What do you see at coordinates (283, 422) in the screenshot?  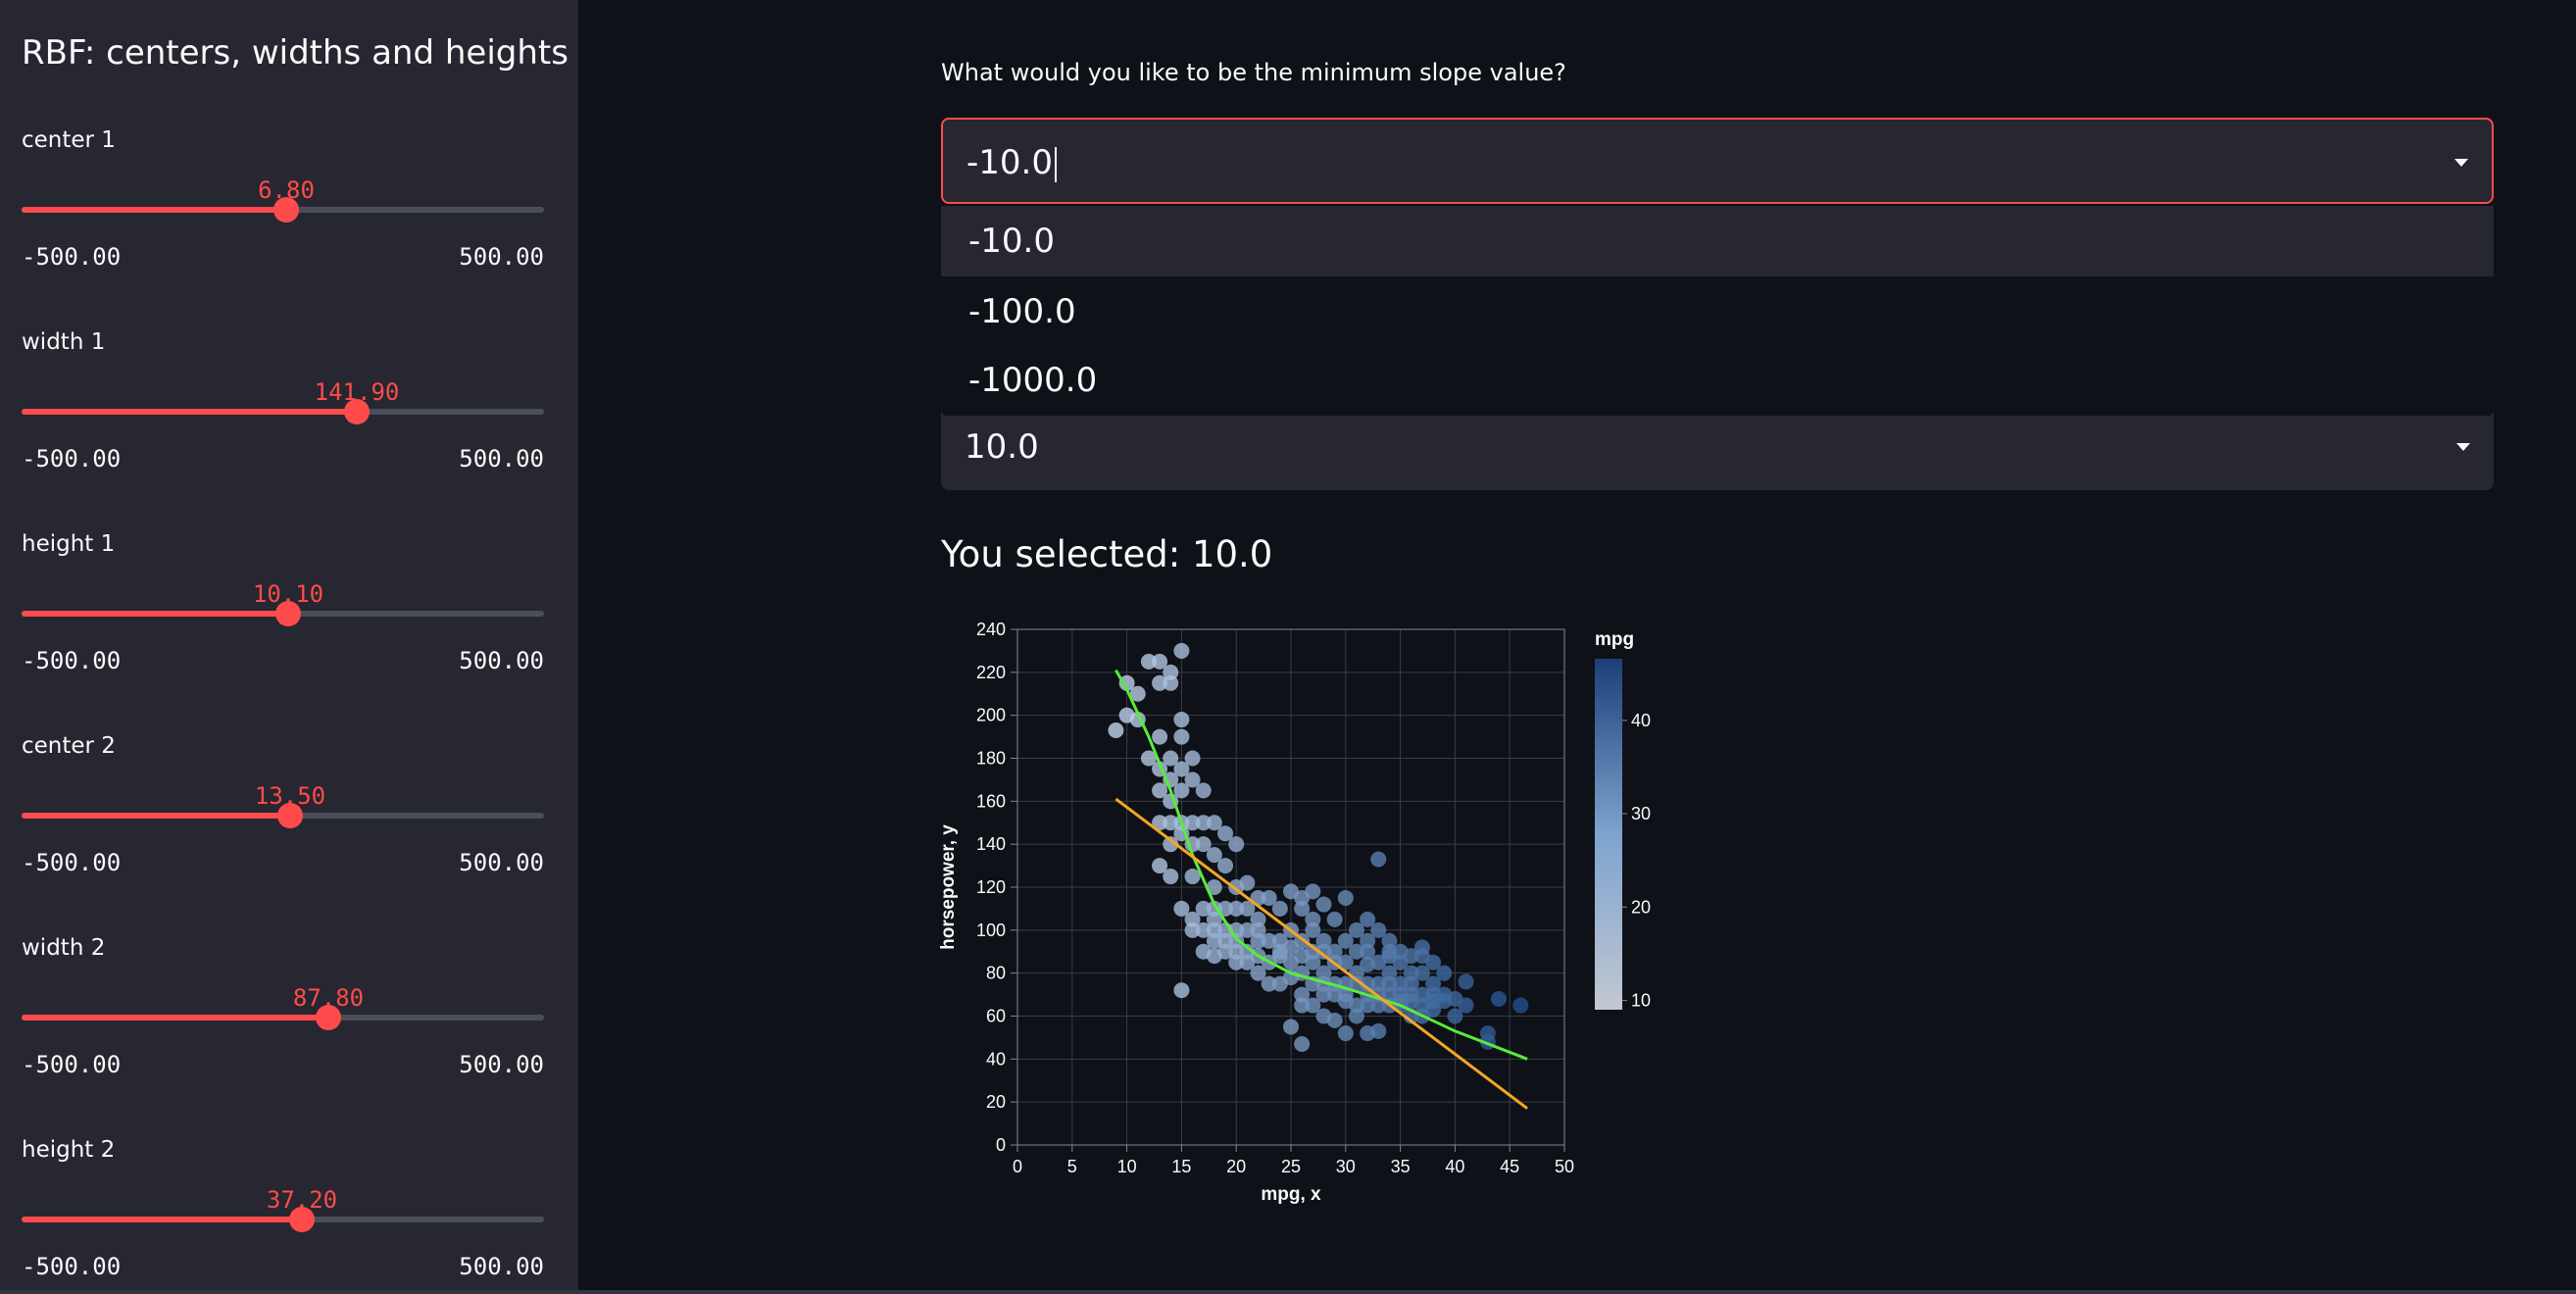 I see `slider: width 1 141.90 -500.00 500.00` at bounding box center [283, 422].